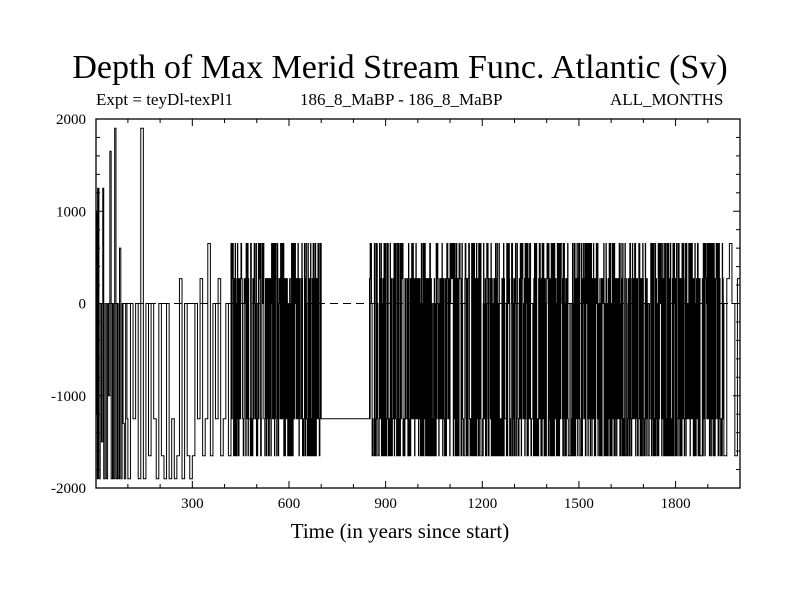 The image size is (800, 600). I want to click on x-tick-label: 1200, so click(482, 504).